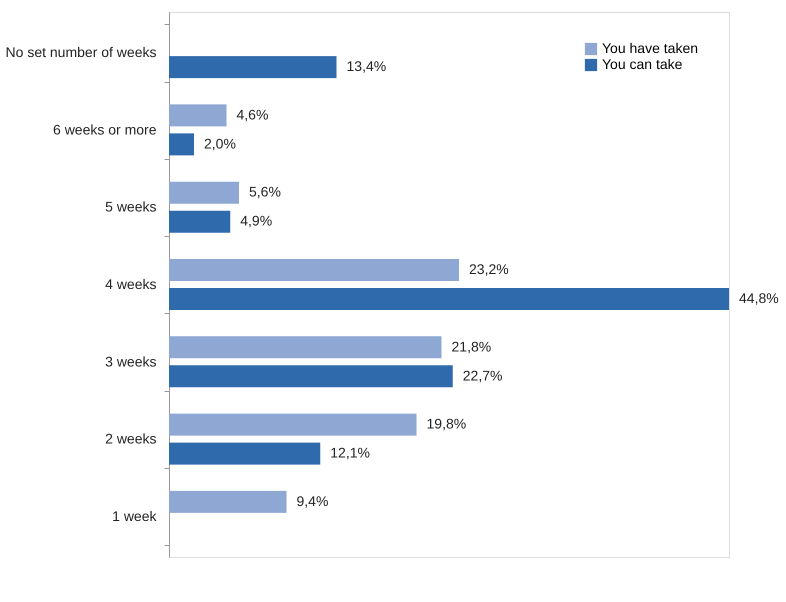 The image size is (786, 602). I want to click on legend-label: You can take, so click(642, 64).